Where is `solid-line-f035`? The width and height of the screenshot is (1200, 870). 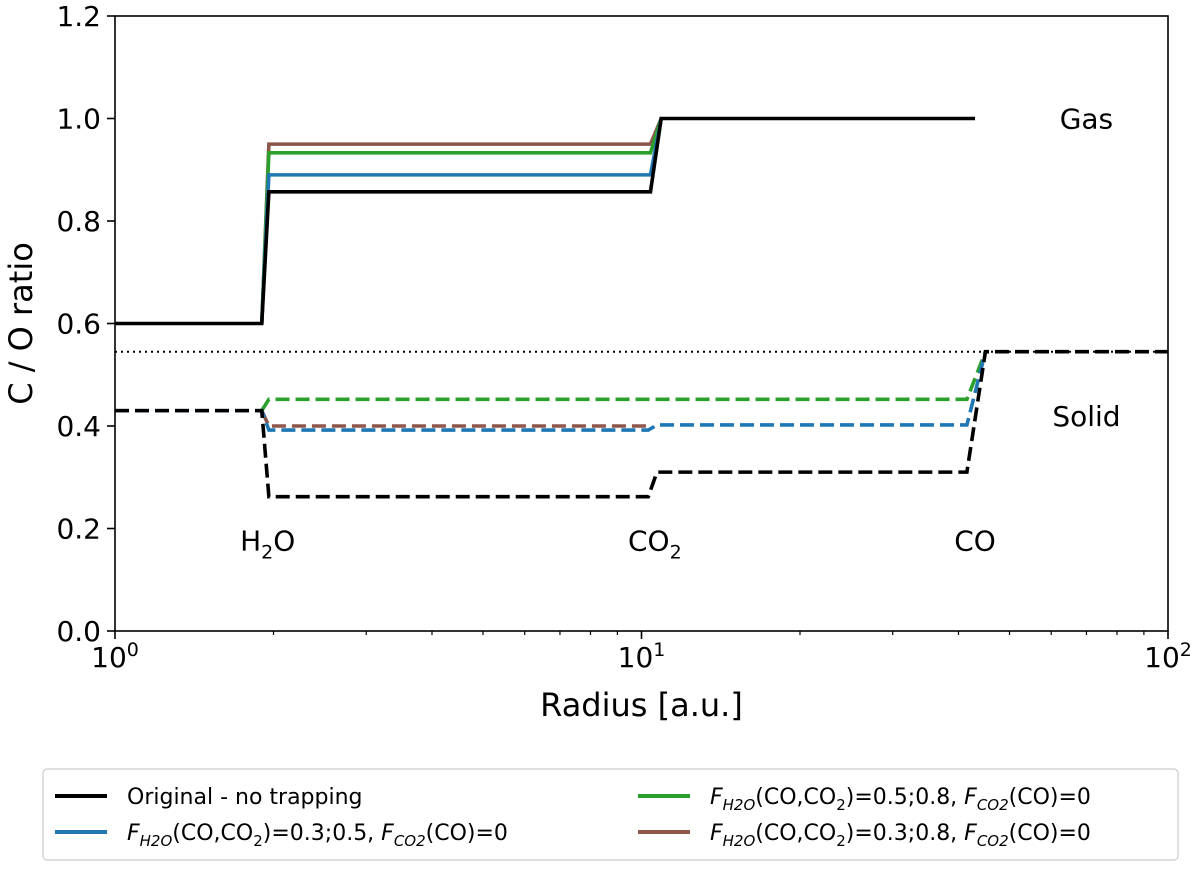 solid-line-f035 is located at coordinates (551, 391).